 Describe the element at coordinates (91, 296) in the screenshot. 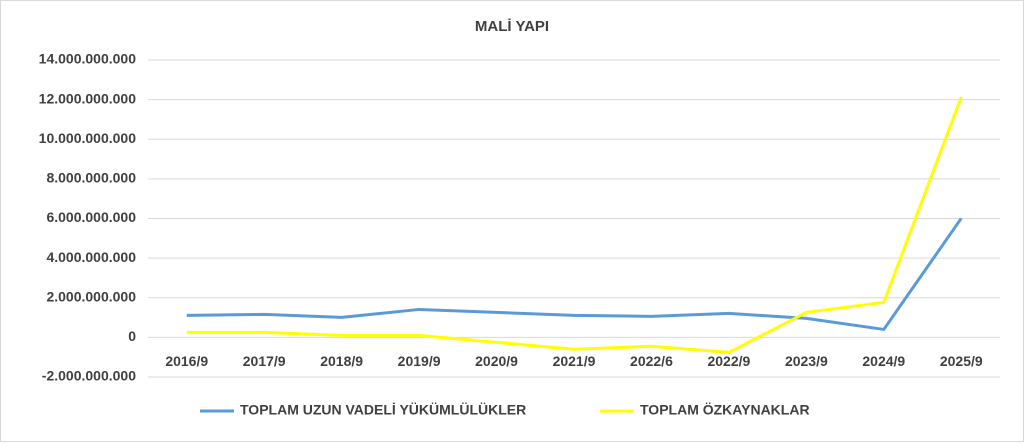

I see `y-tick-label: 2.000.000.000` at that location.